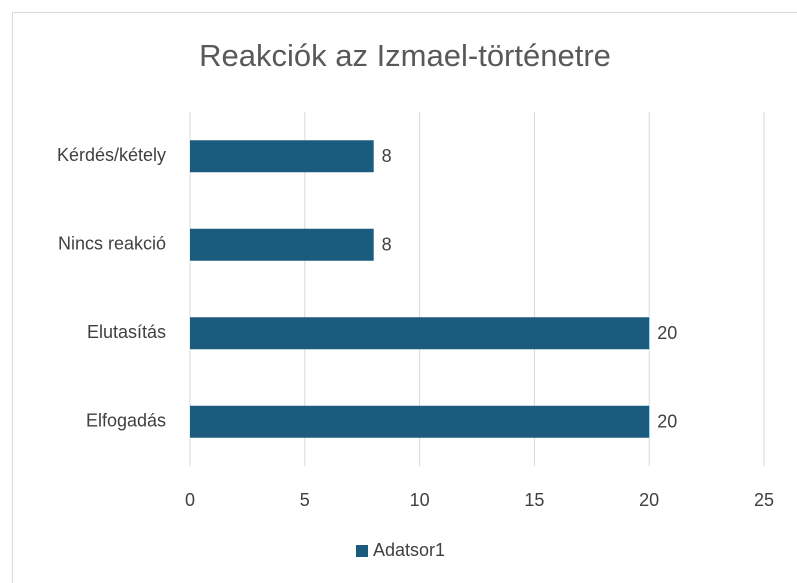 The width and height of the screenshot is (797, 583). Describe the element at coordinates (190, 500) in the screenshot. I see `x-tick-label: 0` at that location.